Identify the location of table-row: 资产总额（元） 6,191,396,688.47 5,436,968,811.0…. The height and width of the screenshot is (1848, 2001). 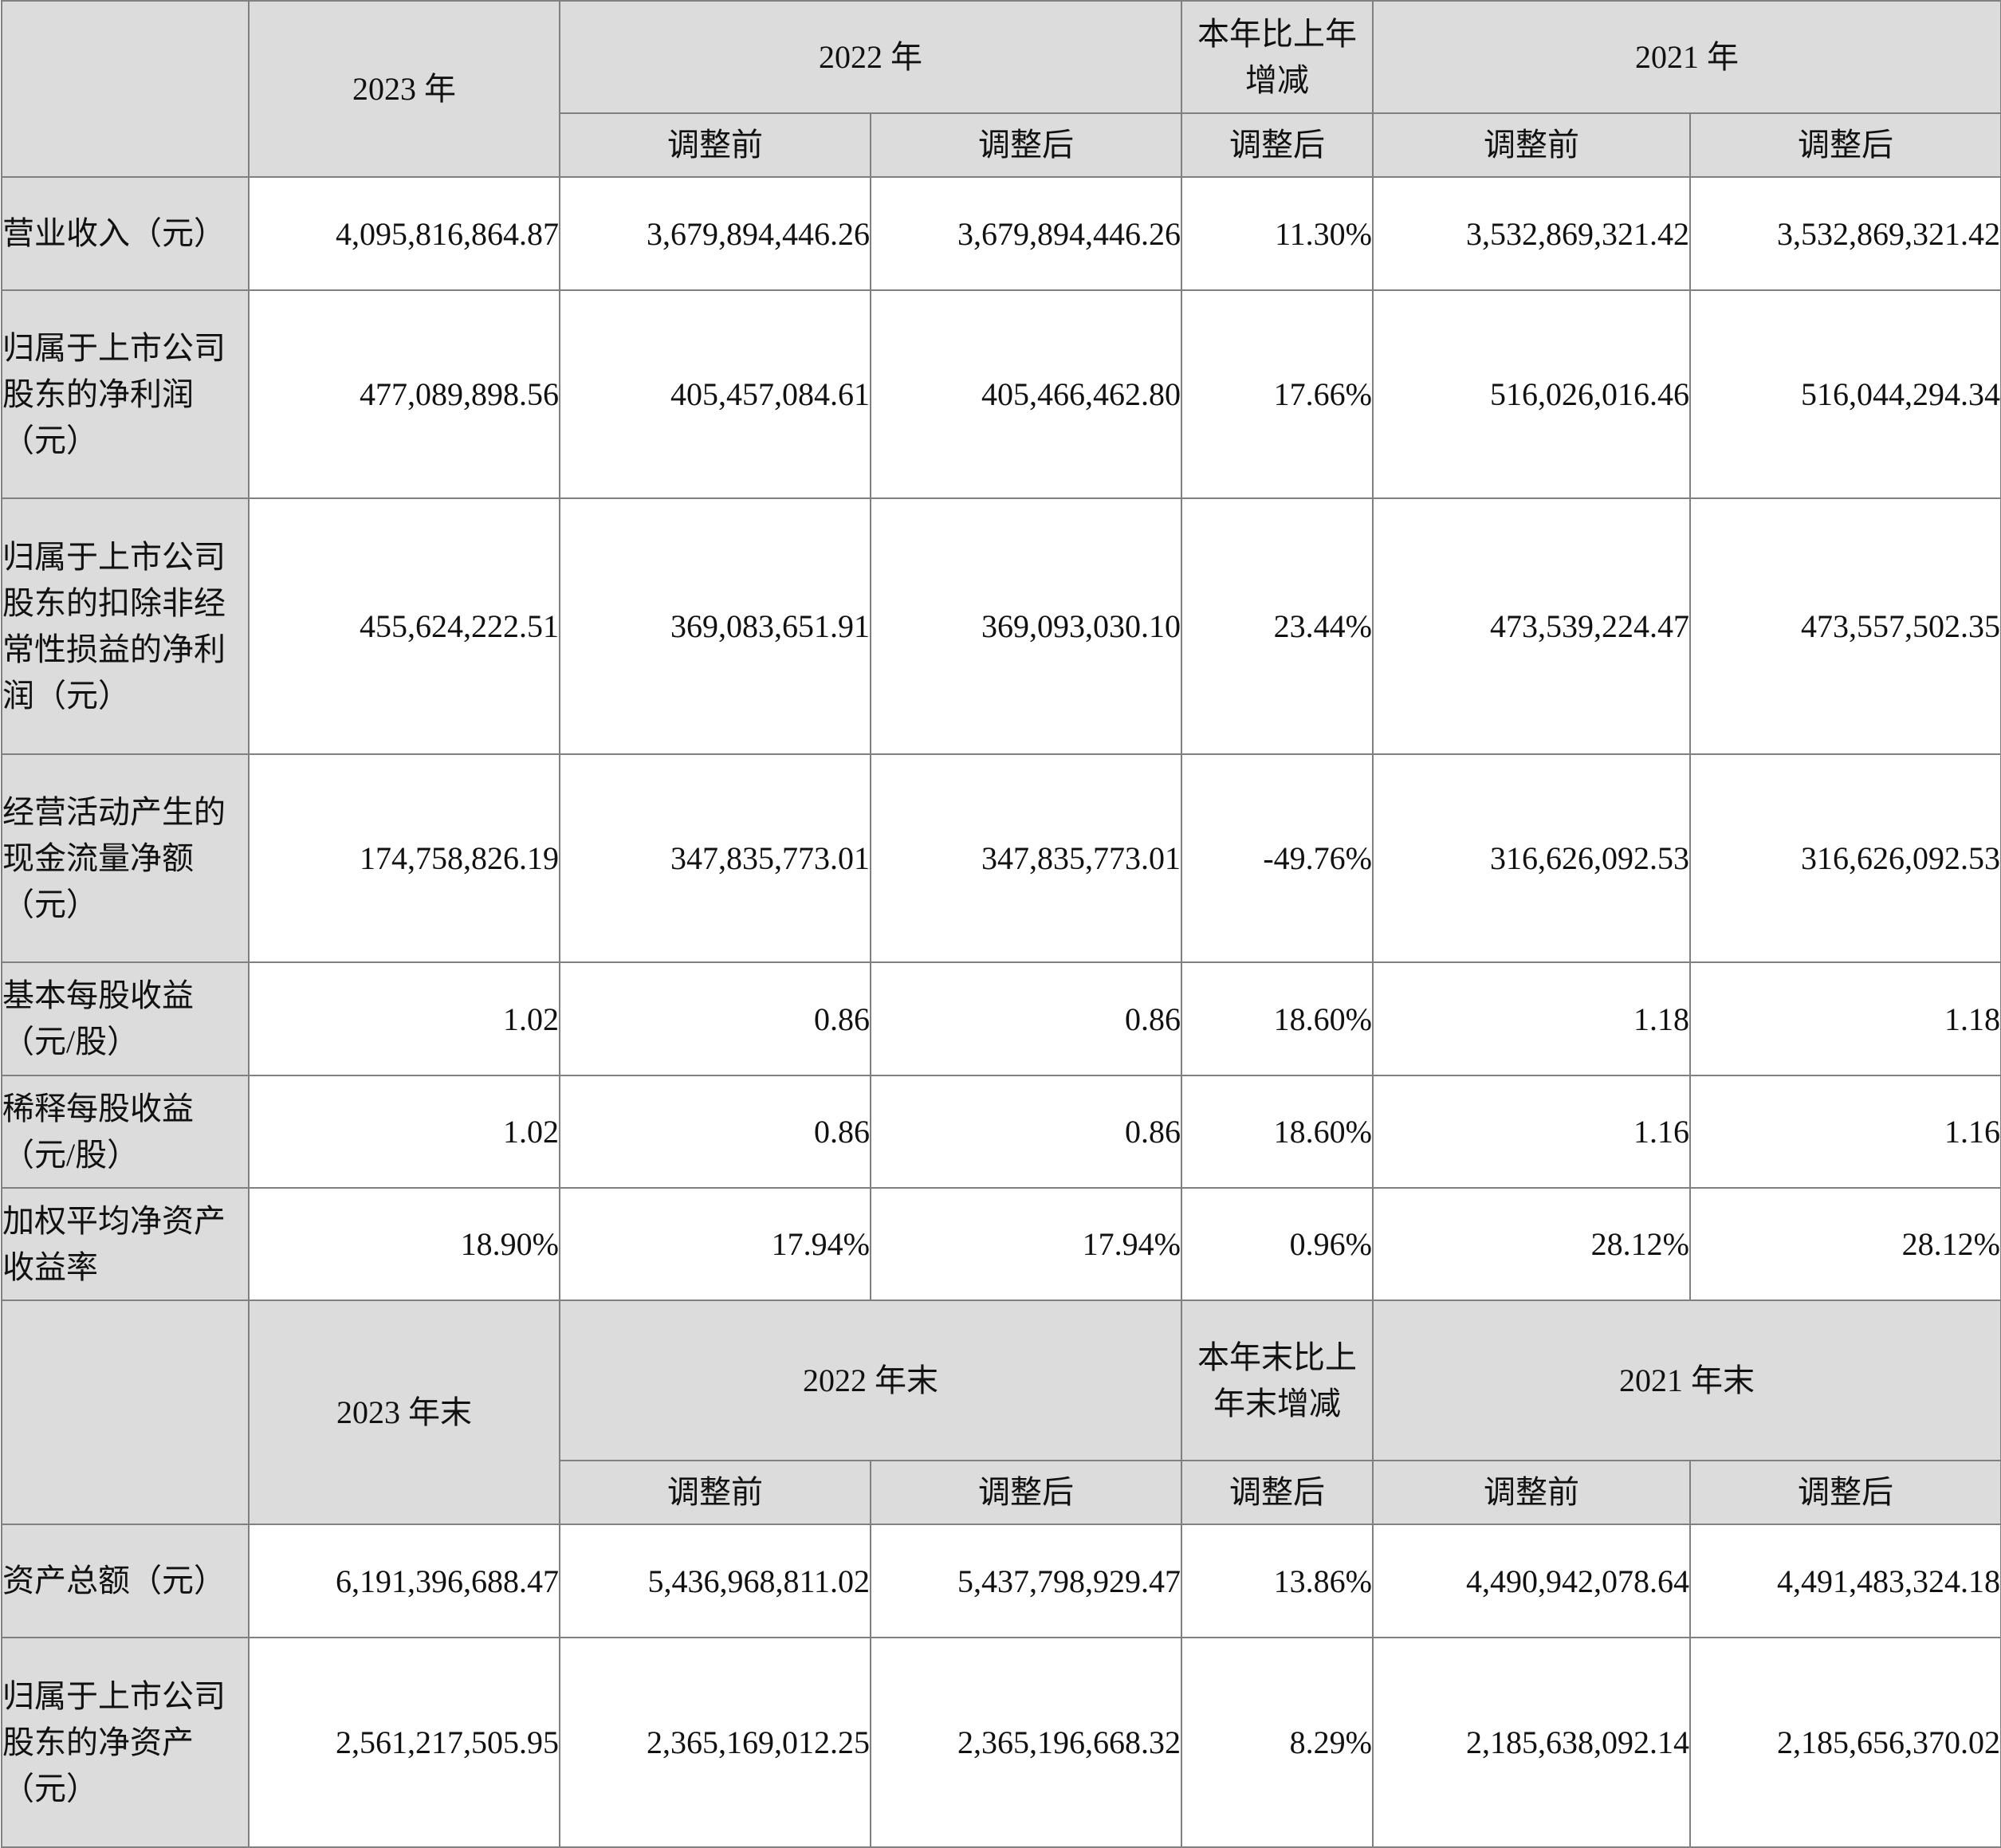
(1001, 1581).